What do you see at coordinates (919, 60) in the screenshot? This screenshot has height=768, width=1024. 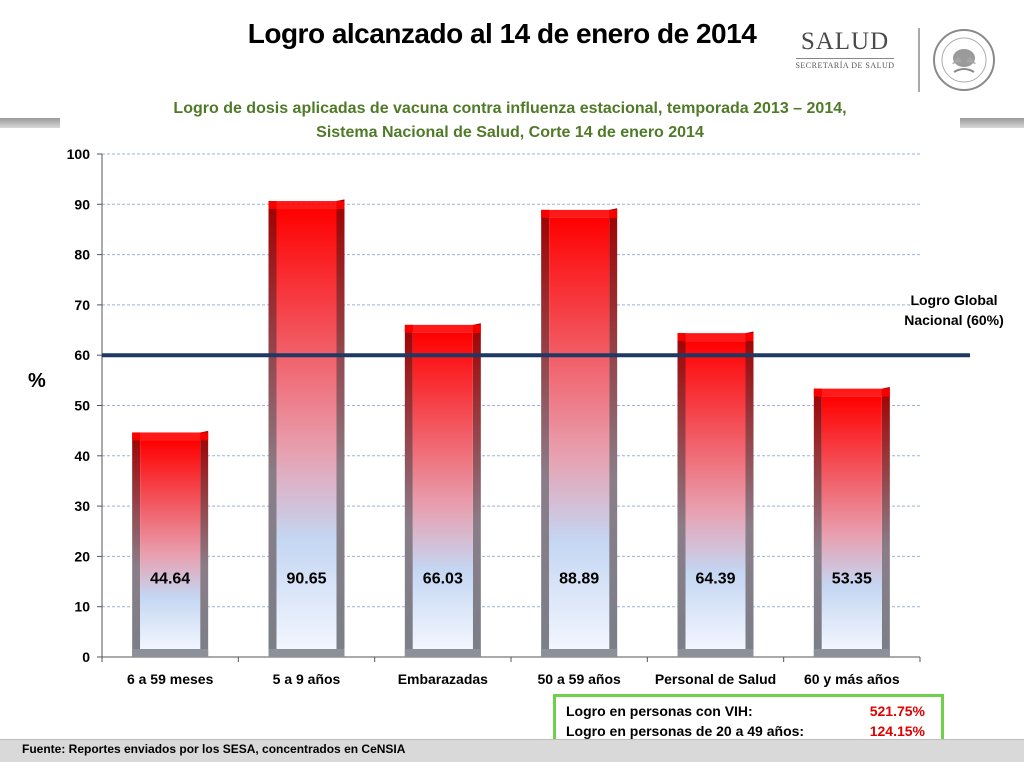 I see `logo-separator` at bounding box center [919, 60].